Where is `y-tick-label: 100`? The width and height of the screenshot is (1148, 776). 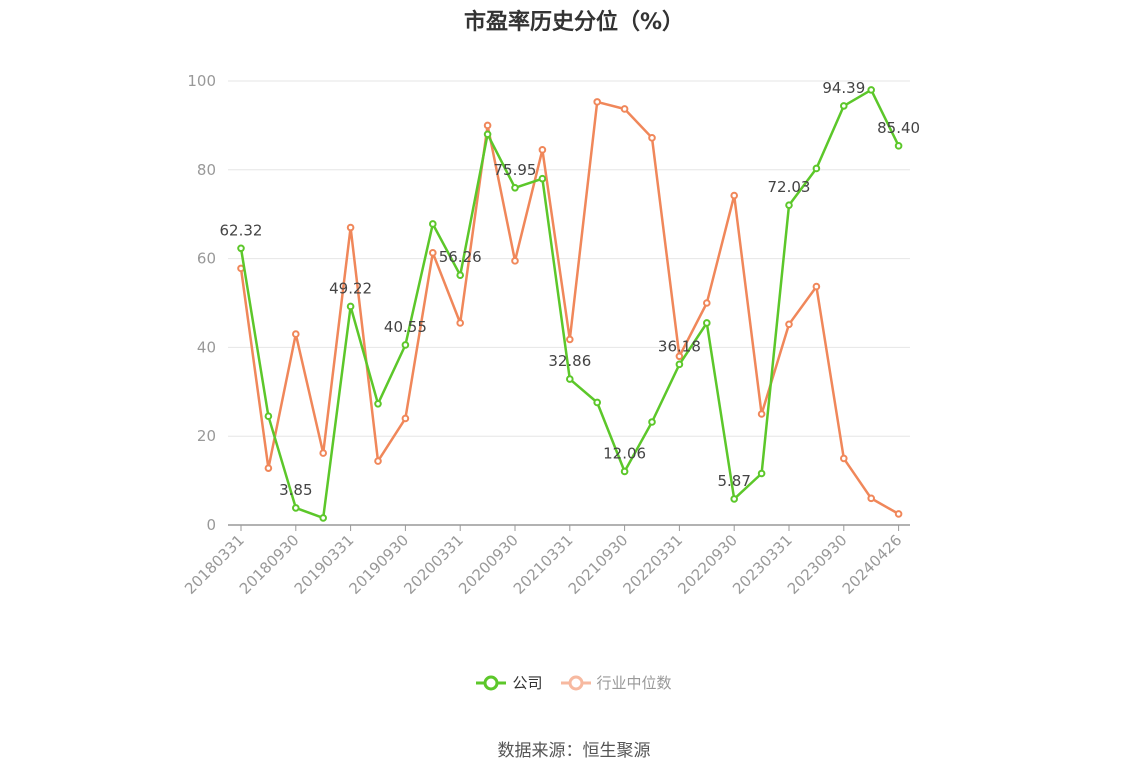
y-tick-label: 100 is located at coordinates (201, 81).